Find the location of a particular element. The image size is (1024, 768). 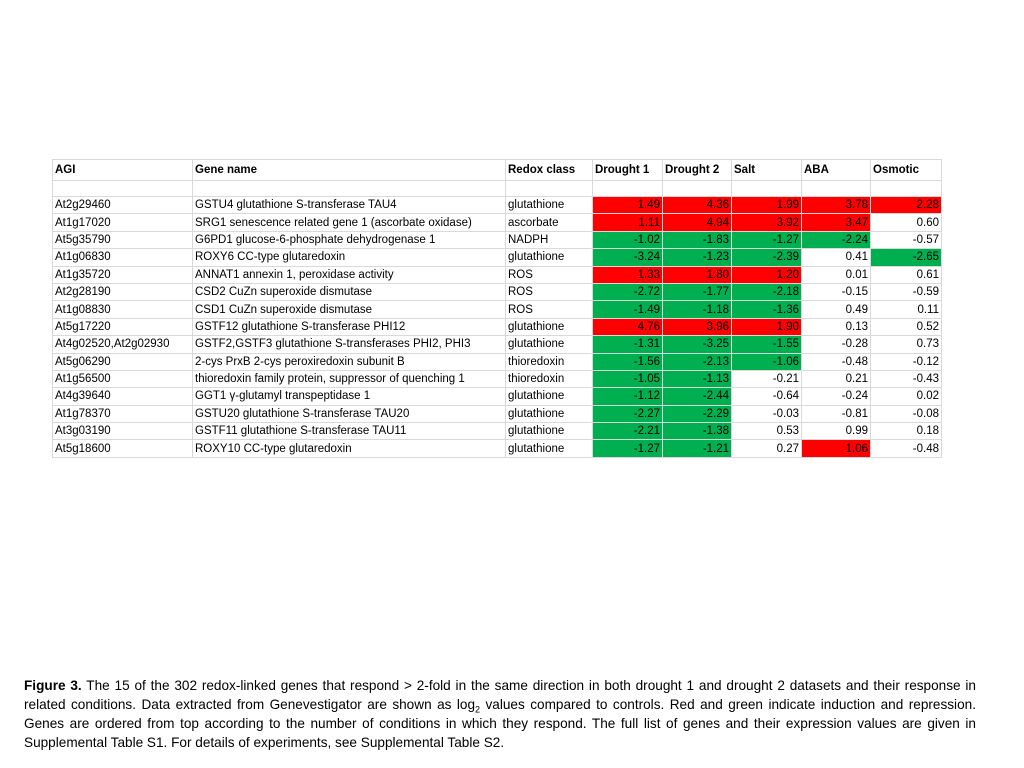

drought-1-value-cell: -1.27 is located at coordinates (627, 448).